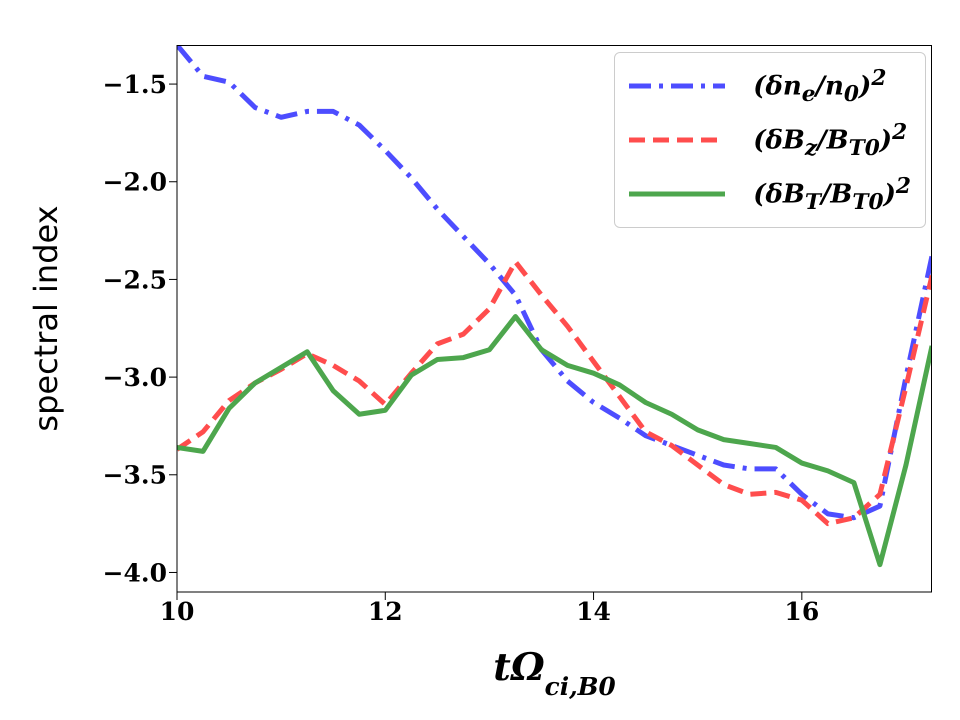 The height and width of the screenshot is (720, 960). I want to click on y-tick-label: −2.0, so click(134, 182).